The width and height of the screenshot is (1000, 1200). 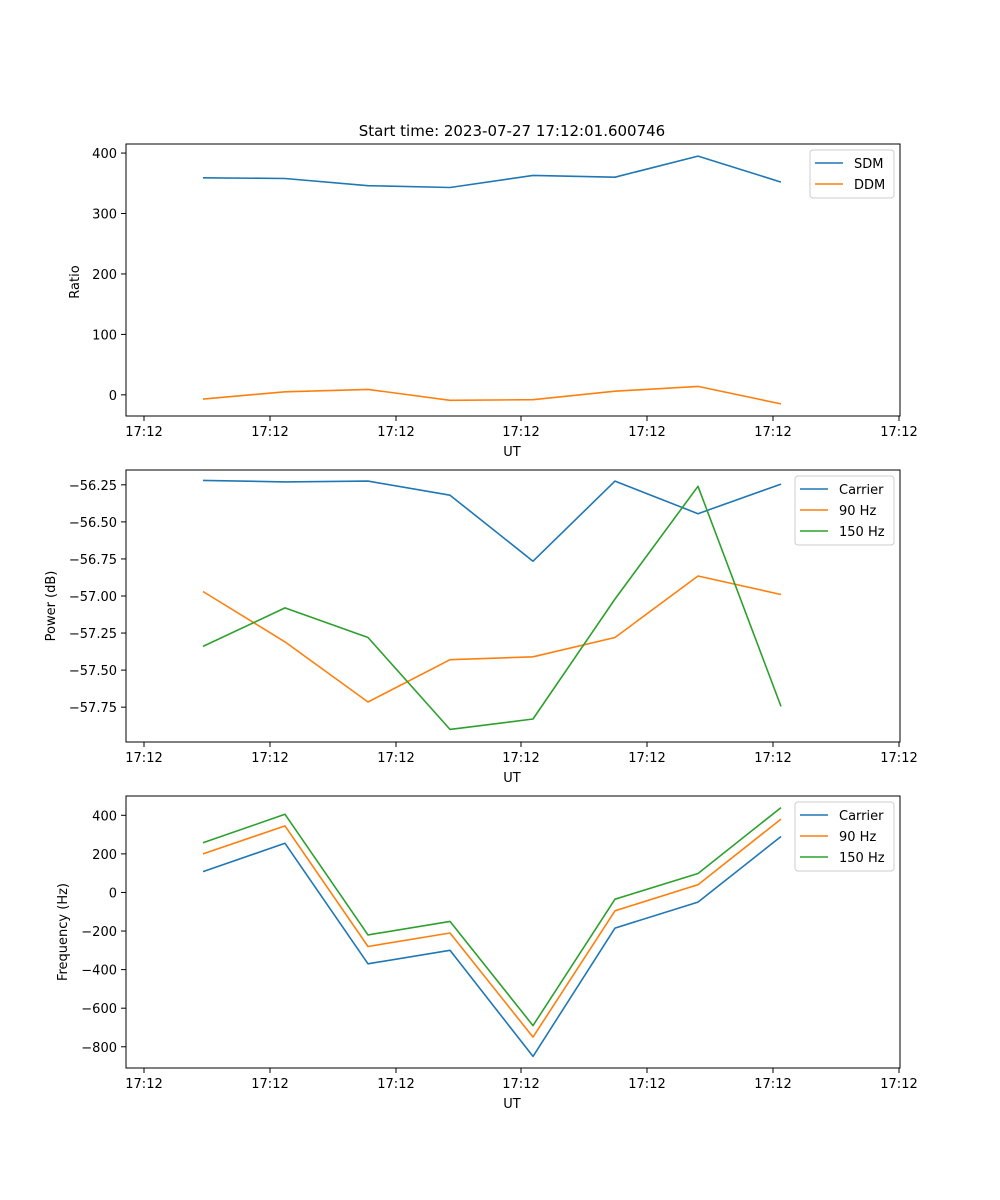 I want to click on y-tick-label: 100, so click(x=104, y=335).